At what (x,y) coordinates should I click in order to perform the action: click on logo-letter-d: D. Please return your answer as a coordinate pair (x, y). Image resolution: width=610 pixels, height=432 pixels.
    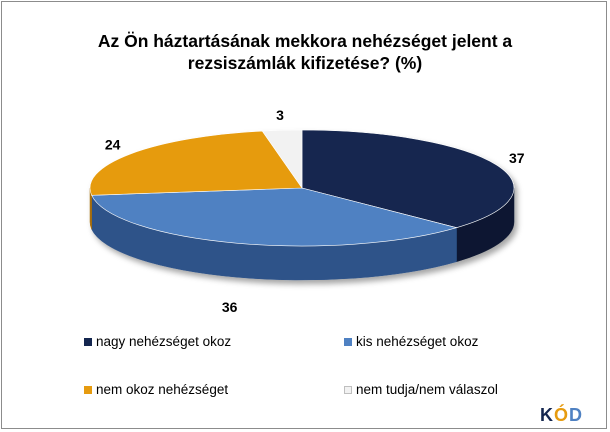
    Looking at the image, I should click on (576, 415).